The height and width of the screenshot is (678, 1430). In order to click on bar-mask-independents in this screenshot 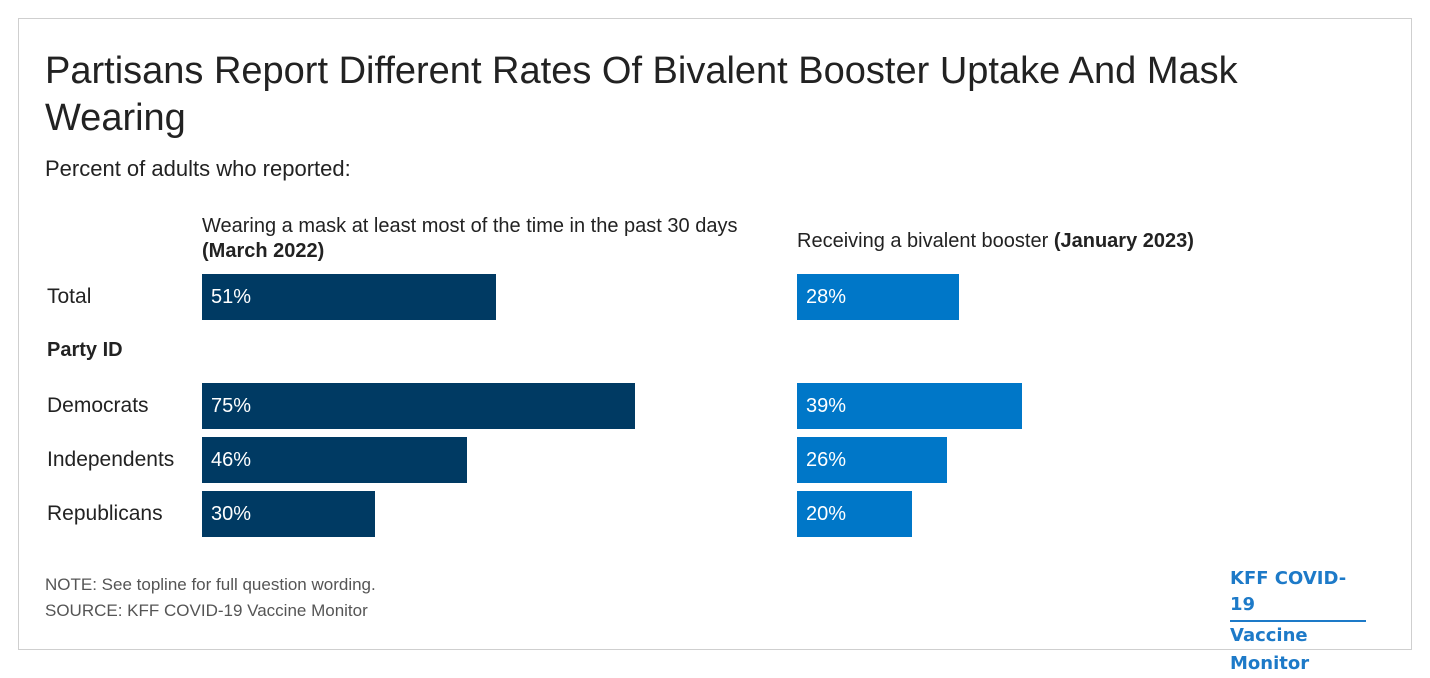, I will do `click(334, 460)`.